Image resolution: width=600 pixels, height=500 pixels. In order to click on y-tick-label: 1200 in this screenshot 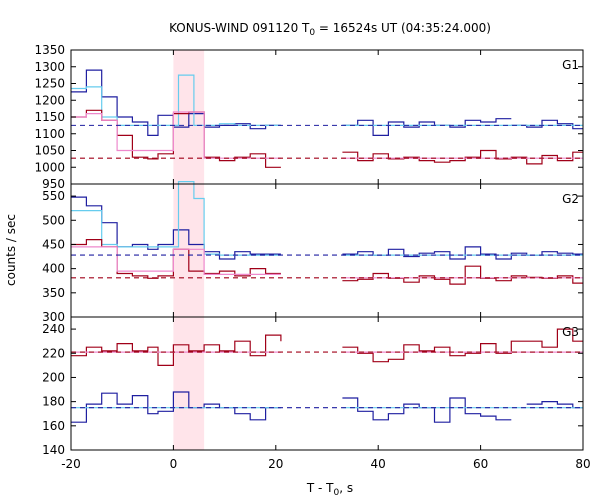, I will do `click(49, 100)`.